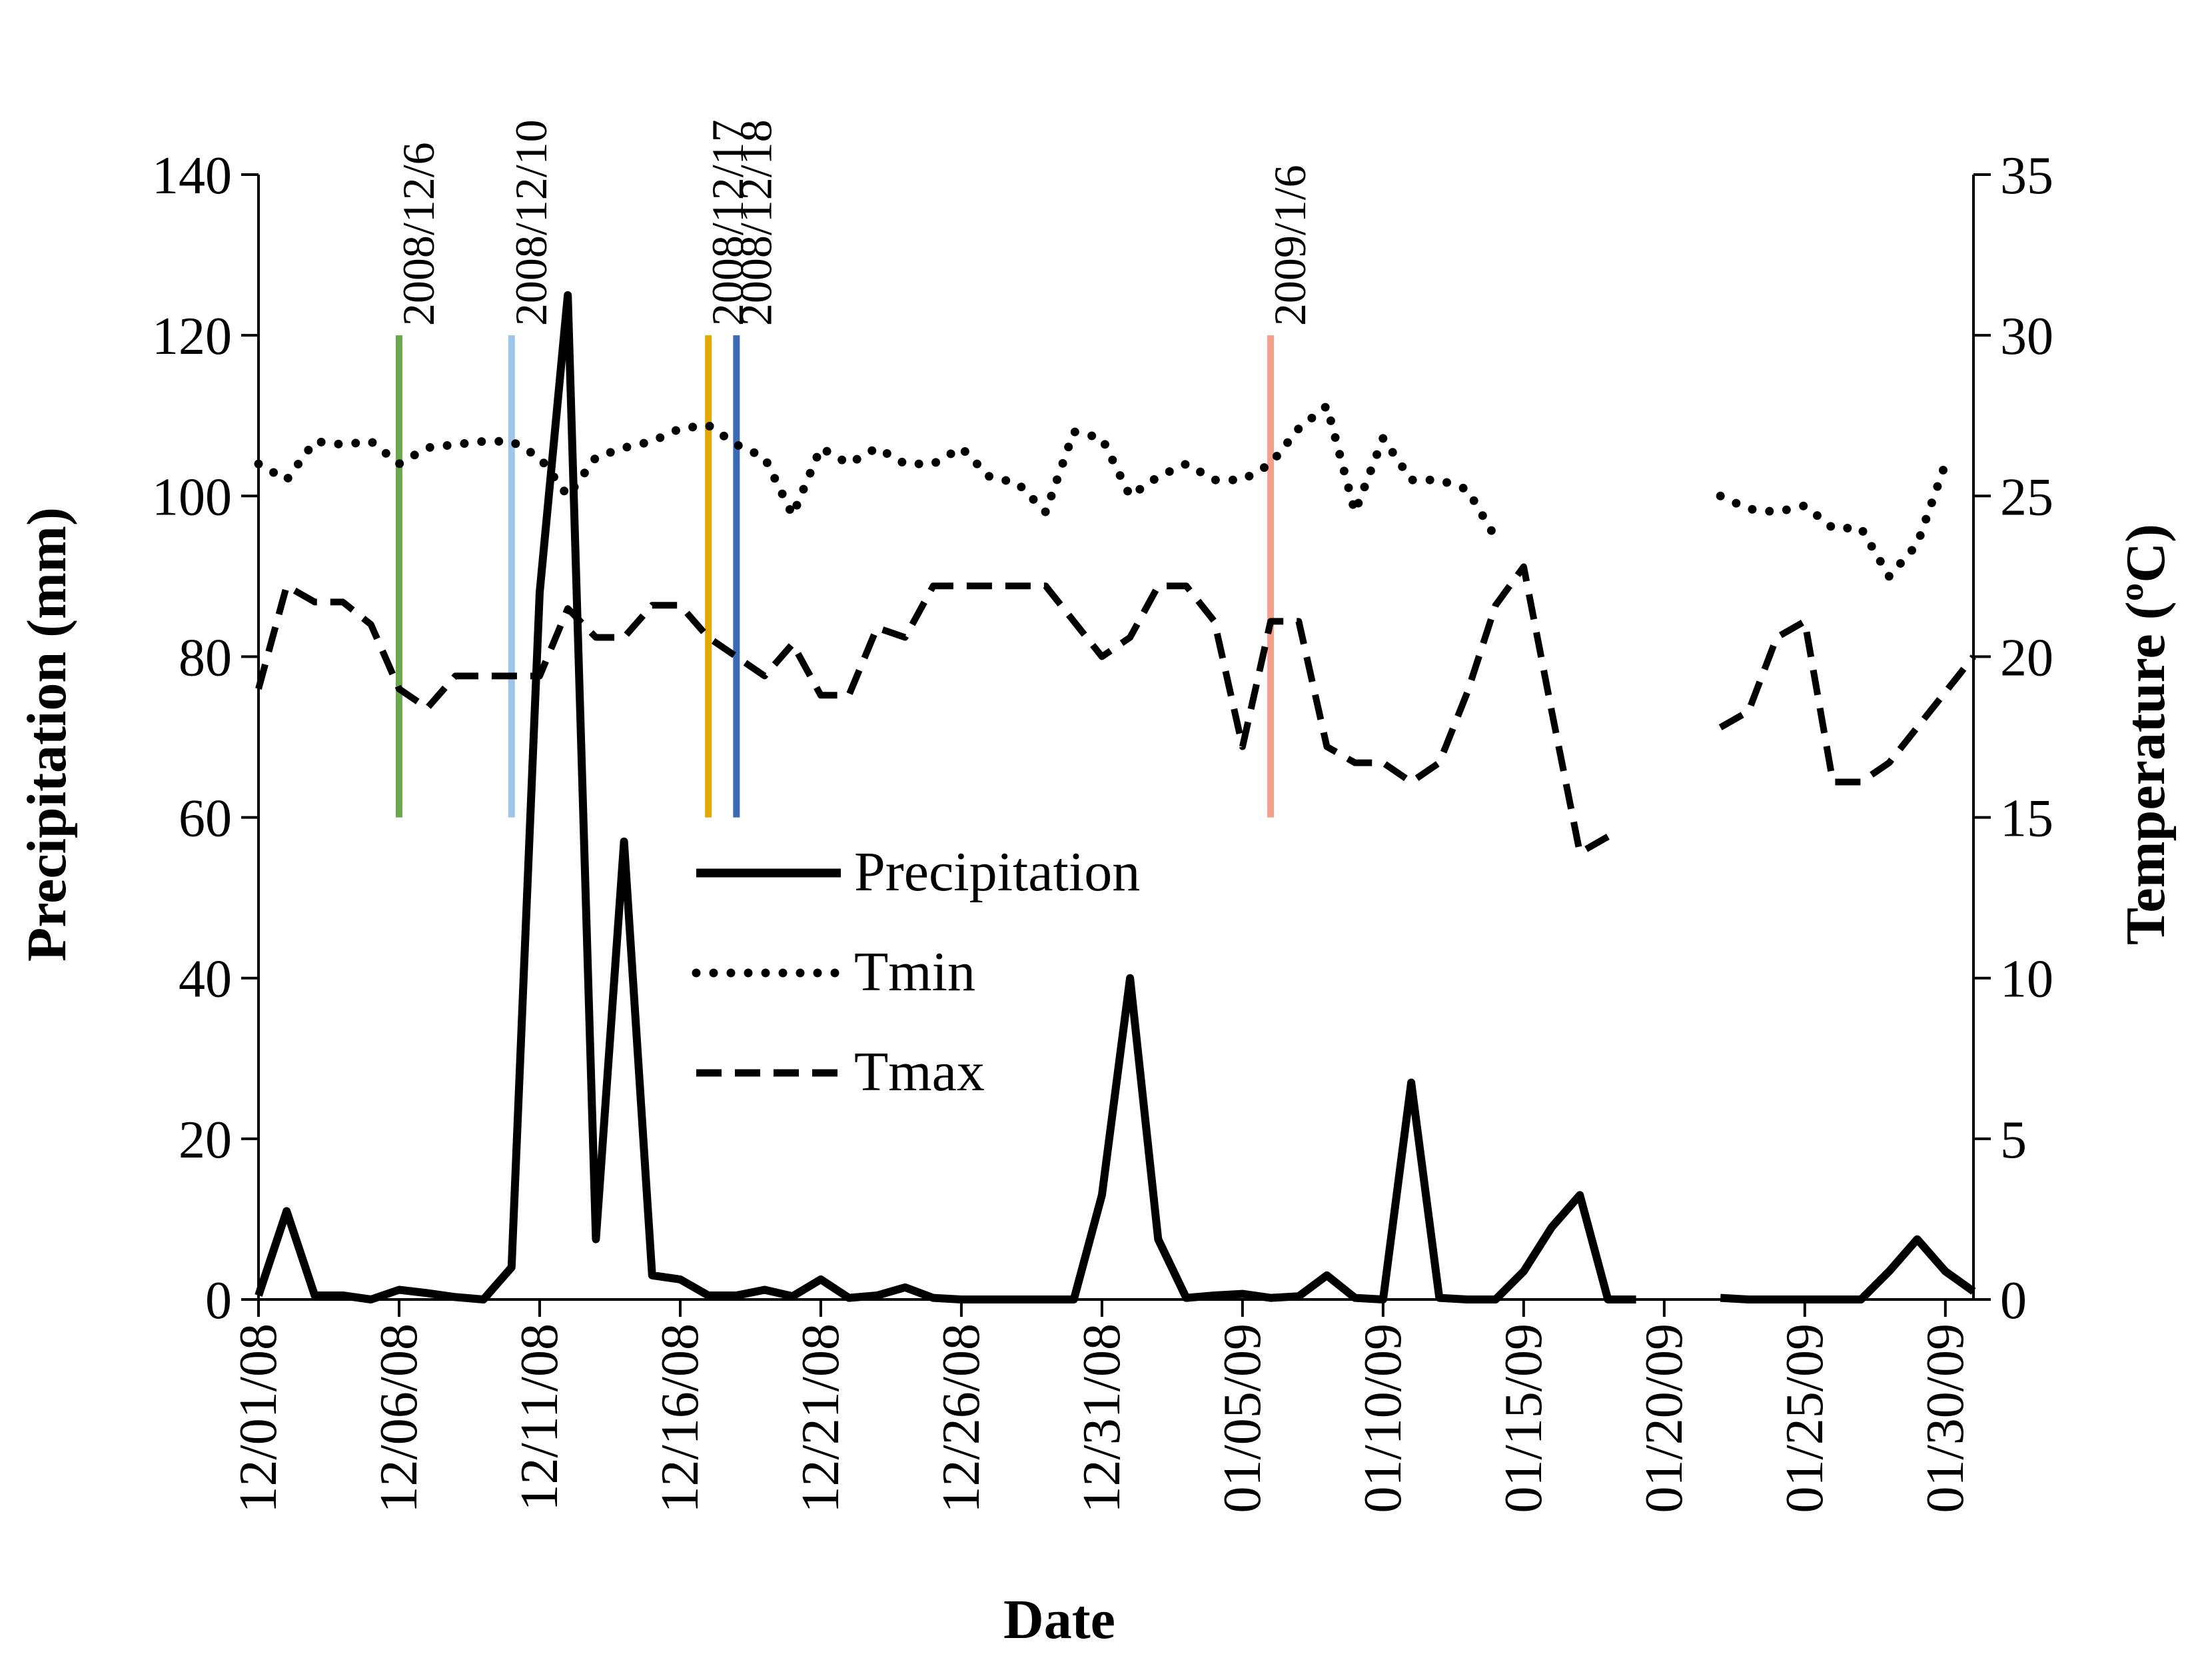 Image resolution: width=2212 pixels, height=1658 pixels. Describe the element at coordinates (47, 734) in the screenshot. I see `y-axis-left-title: Precipitation (mm)` at that location.